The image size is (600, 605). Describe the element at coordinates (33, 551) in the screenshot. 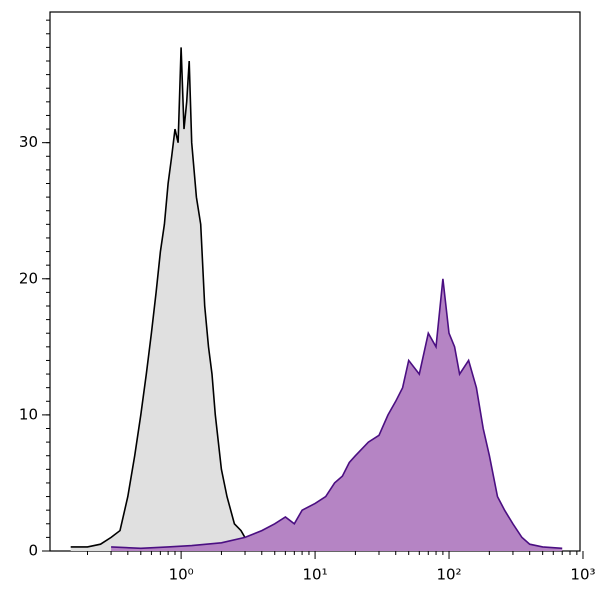

I see `y-tick-label: 0` at that location.